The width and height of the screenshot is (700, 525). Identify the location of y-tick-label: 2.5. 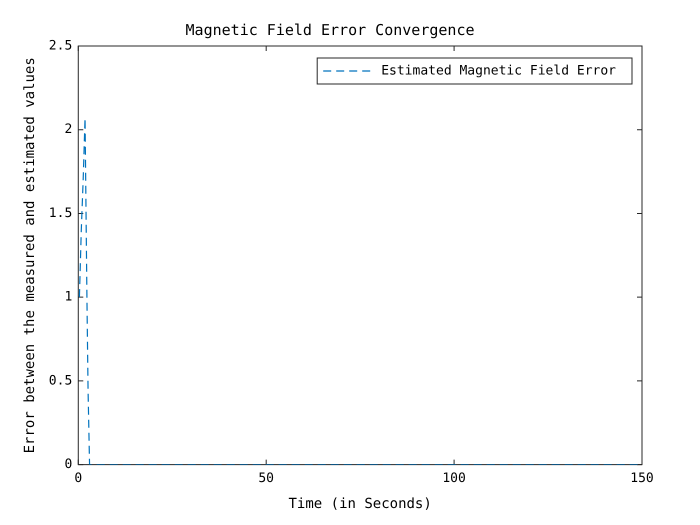
(60, 46).